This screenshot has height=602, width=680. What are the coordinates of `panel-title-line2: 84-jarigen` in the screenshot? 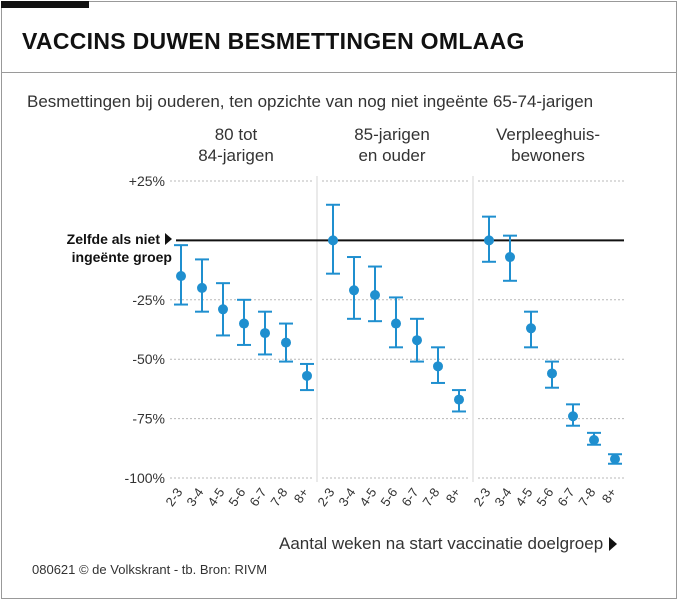 It's located at (236, 155).